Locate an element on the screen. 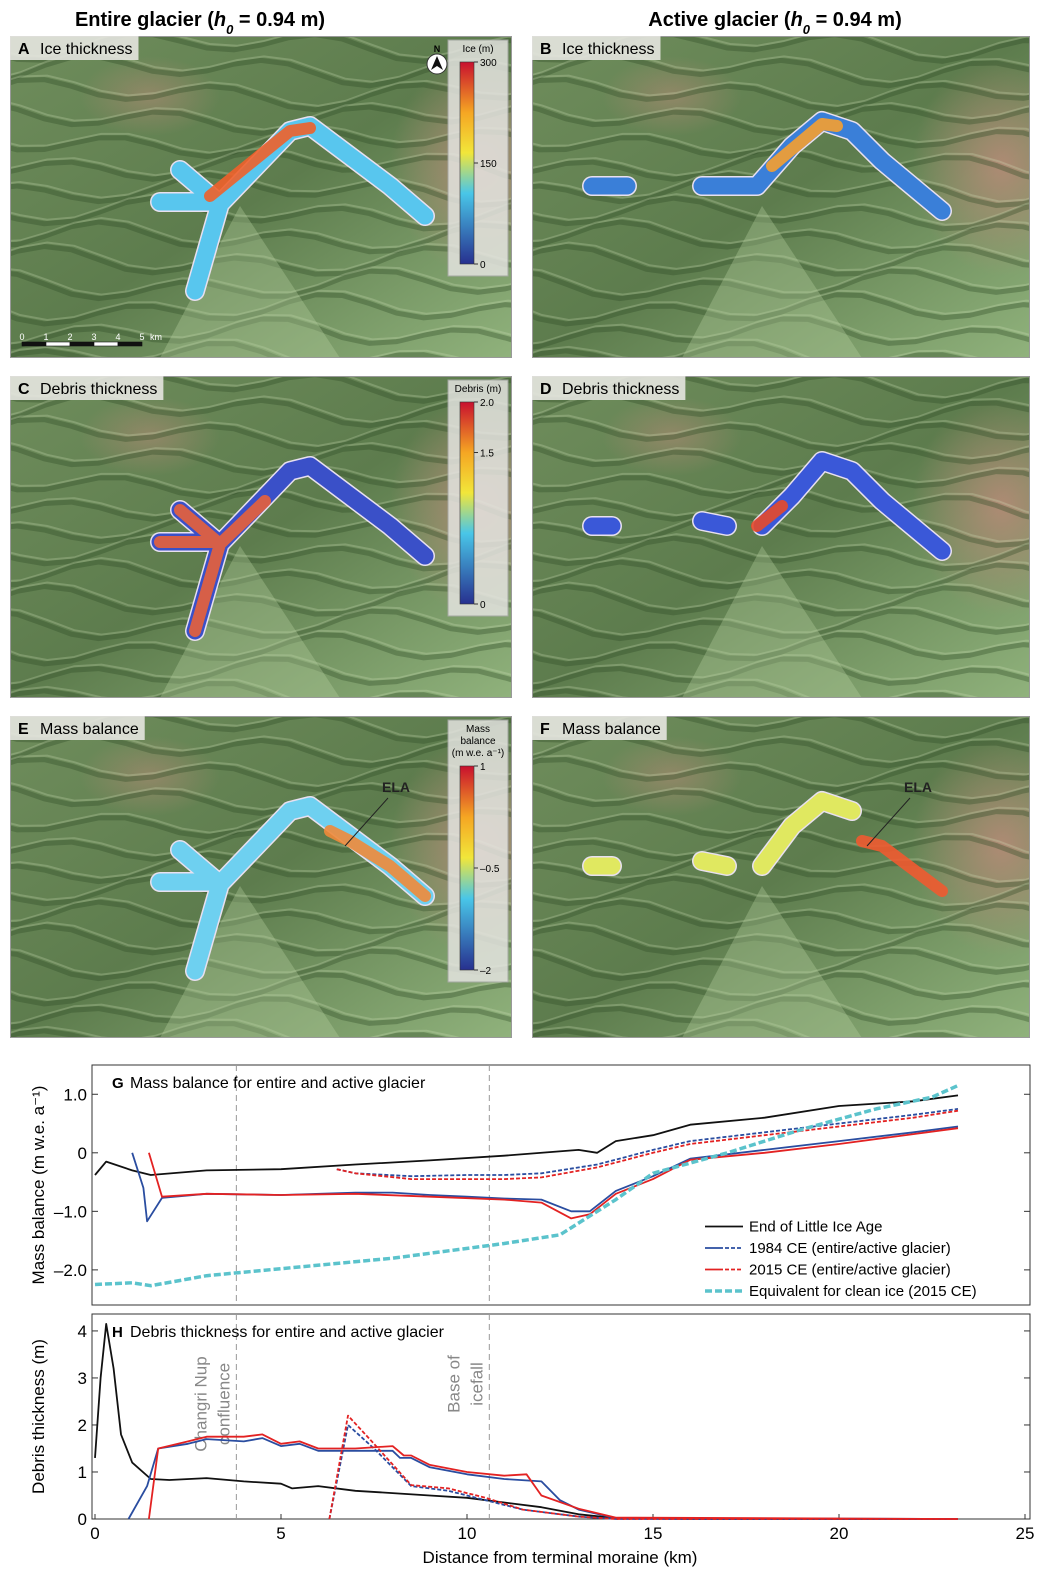  reference-label: Changri Nup is located at coordinates (200, 1403).